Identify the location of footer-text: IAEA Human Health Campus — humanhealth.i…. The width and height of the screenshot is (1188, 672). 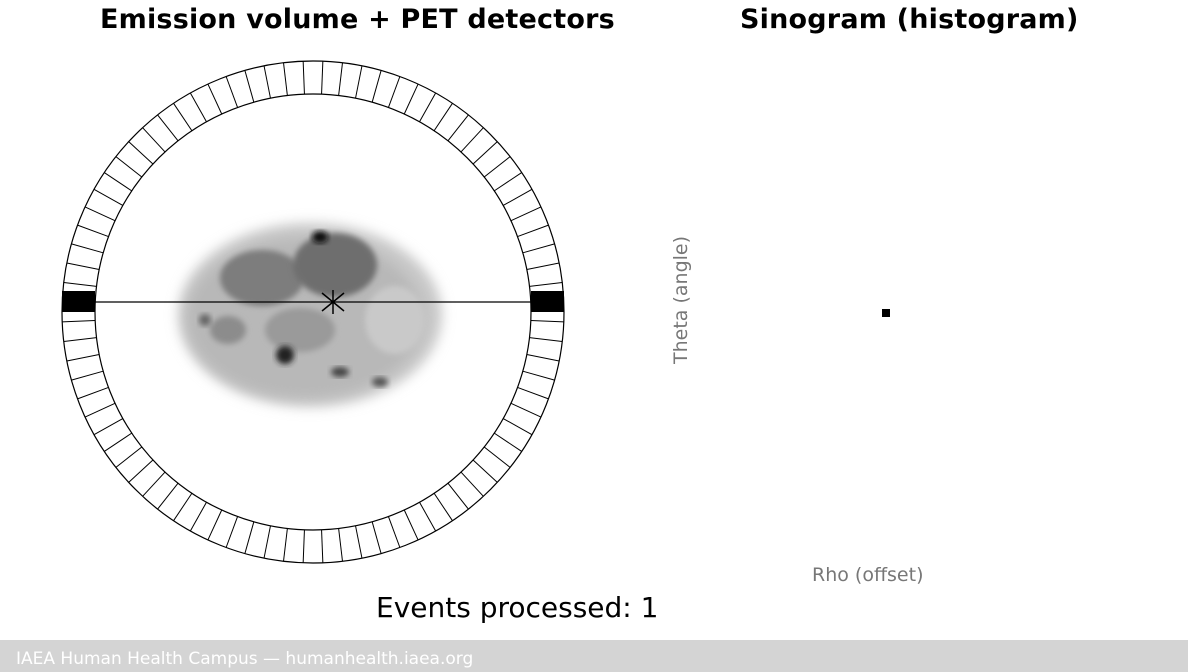
(245, 659).